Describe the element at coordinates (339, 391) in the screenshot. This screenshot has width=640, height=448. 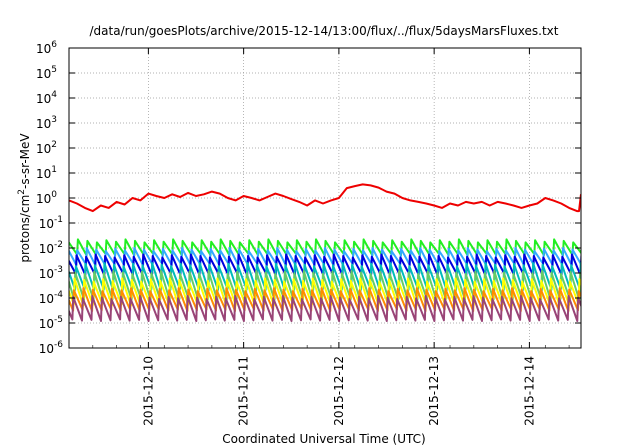
I see `x-tick-label: 2015-12-12` at that location.